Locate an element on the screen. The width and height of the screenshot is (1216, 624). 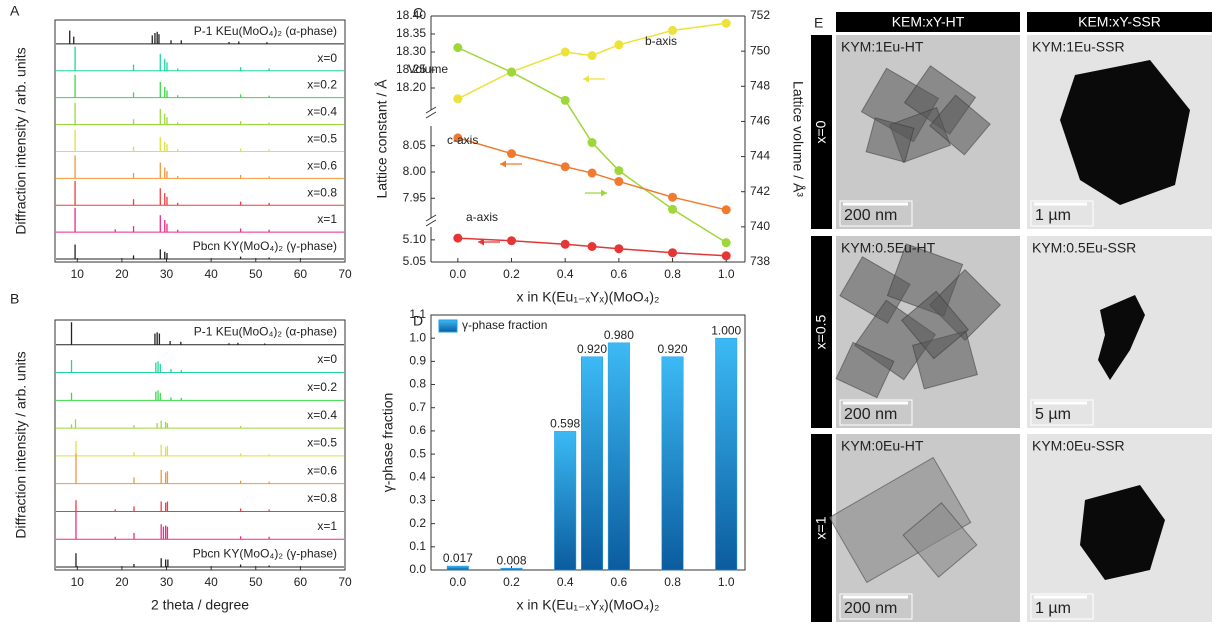
caption: KYM:0Eu-SSR is located at coordinates (1078, 446).